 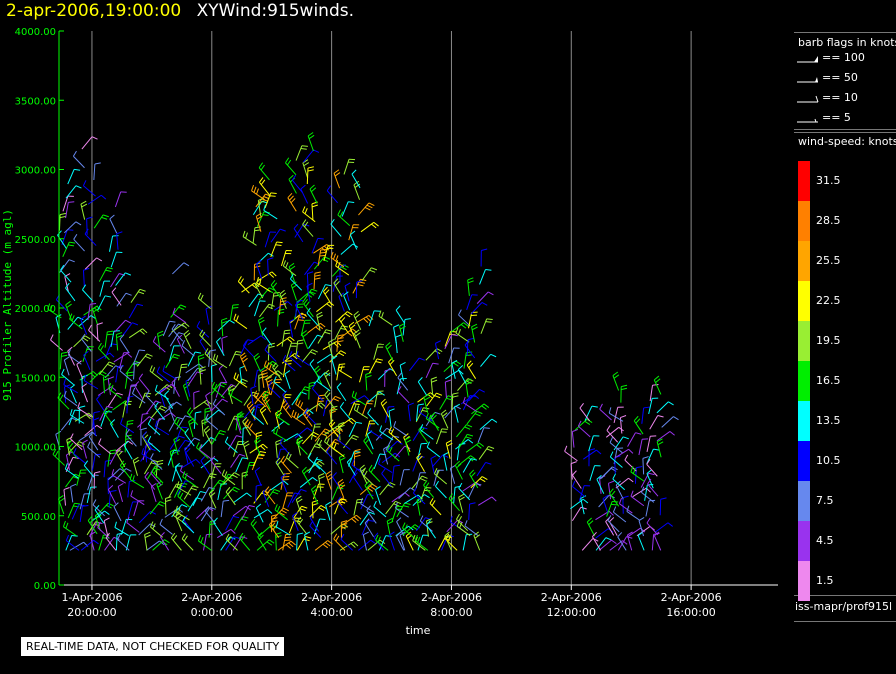 What do you see at coordinates (847, 141) in the screenshot?
I see `speed-legend-title: wind-speed: knots` at bounding box center [847, 141].